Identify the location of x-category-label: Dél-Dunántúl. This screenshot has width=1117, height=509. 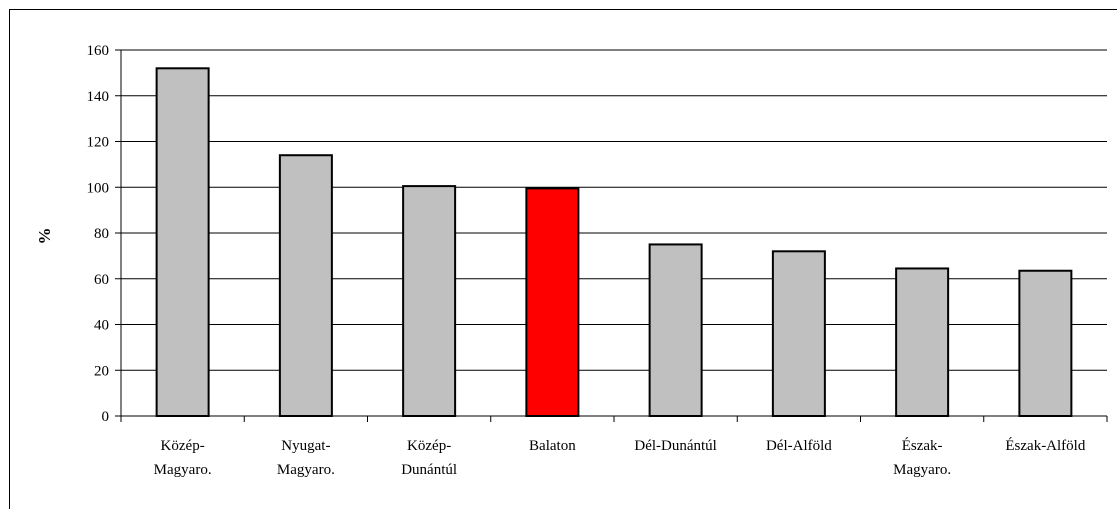
(675, 446).